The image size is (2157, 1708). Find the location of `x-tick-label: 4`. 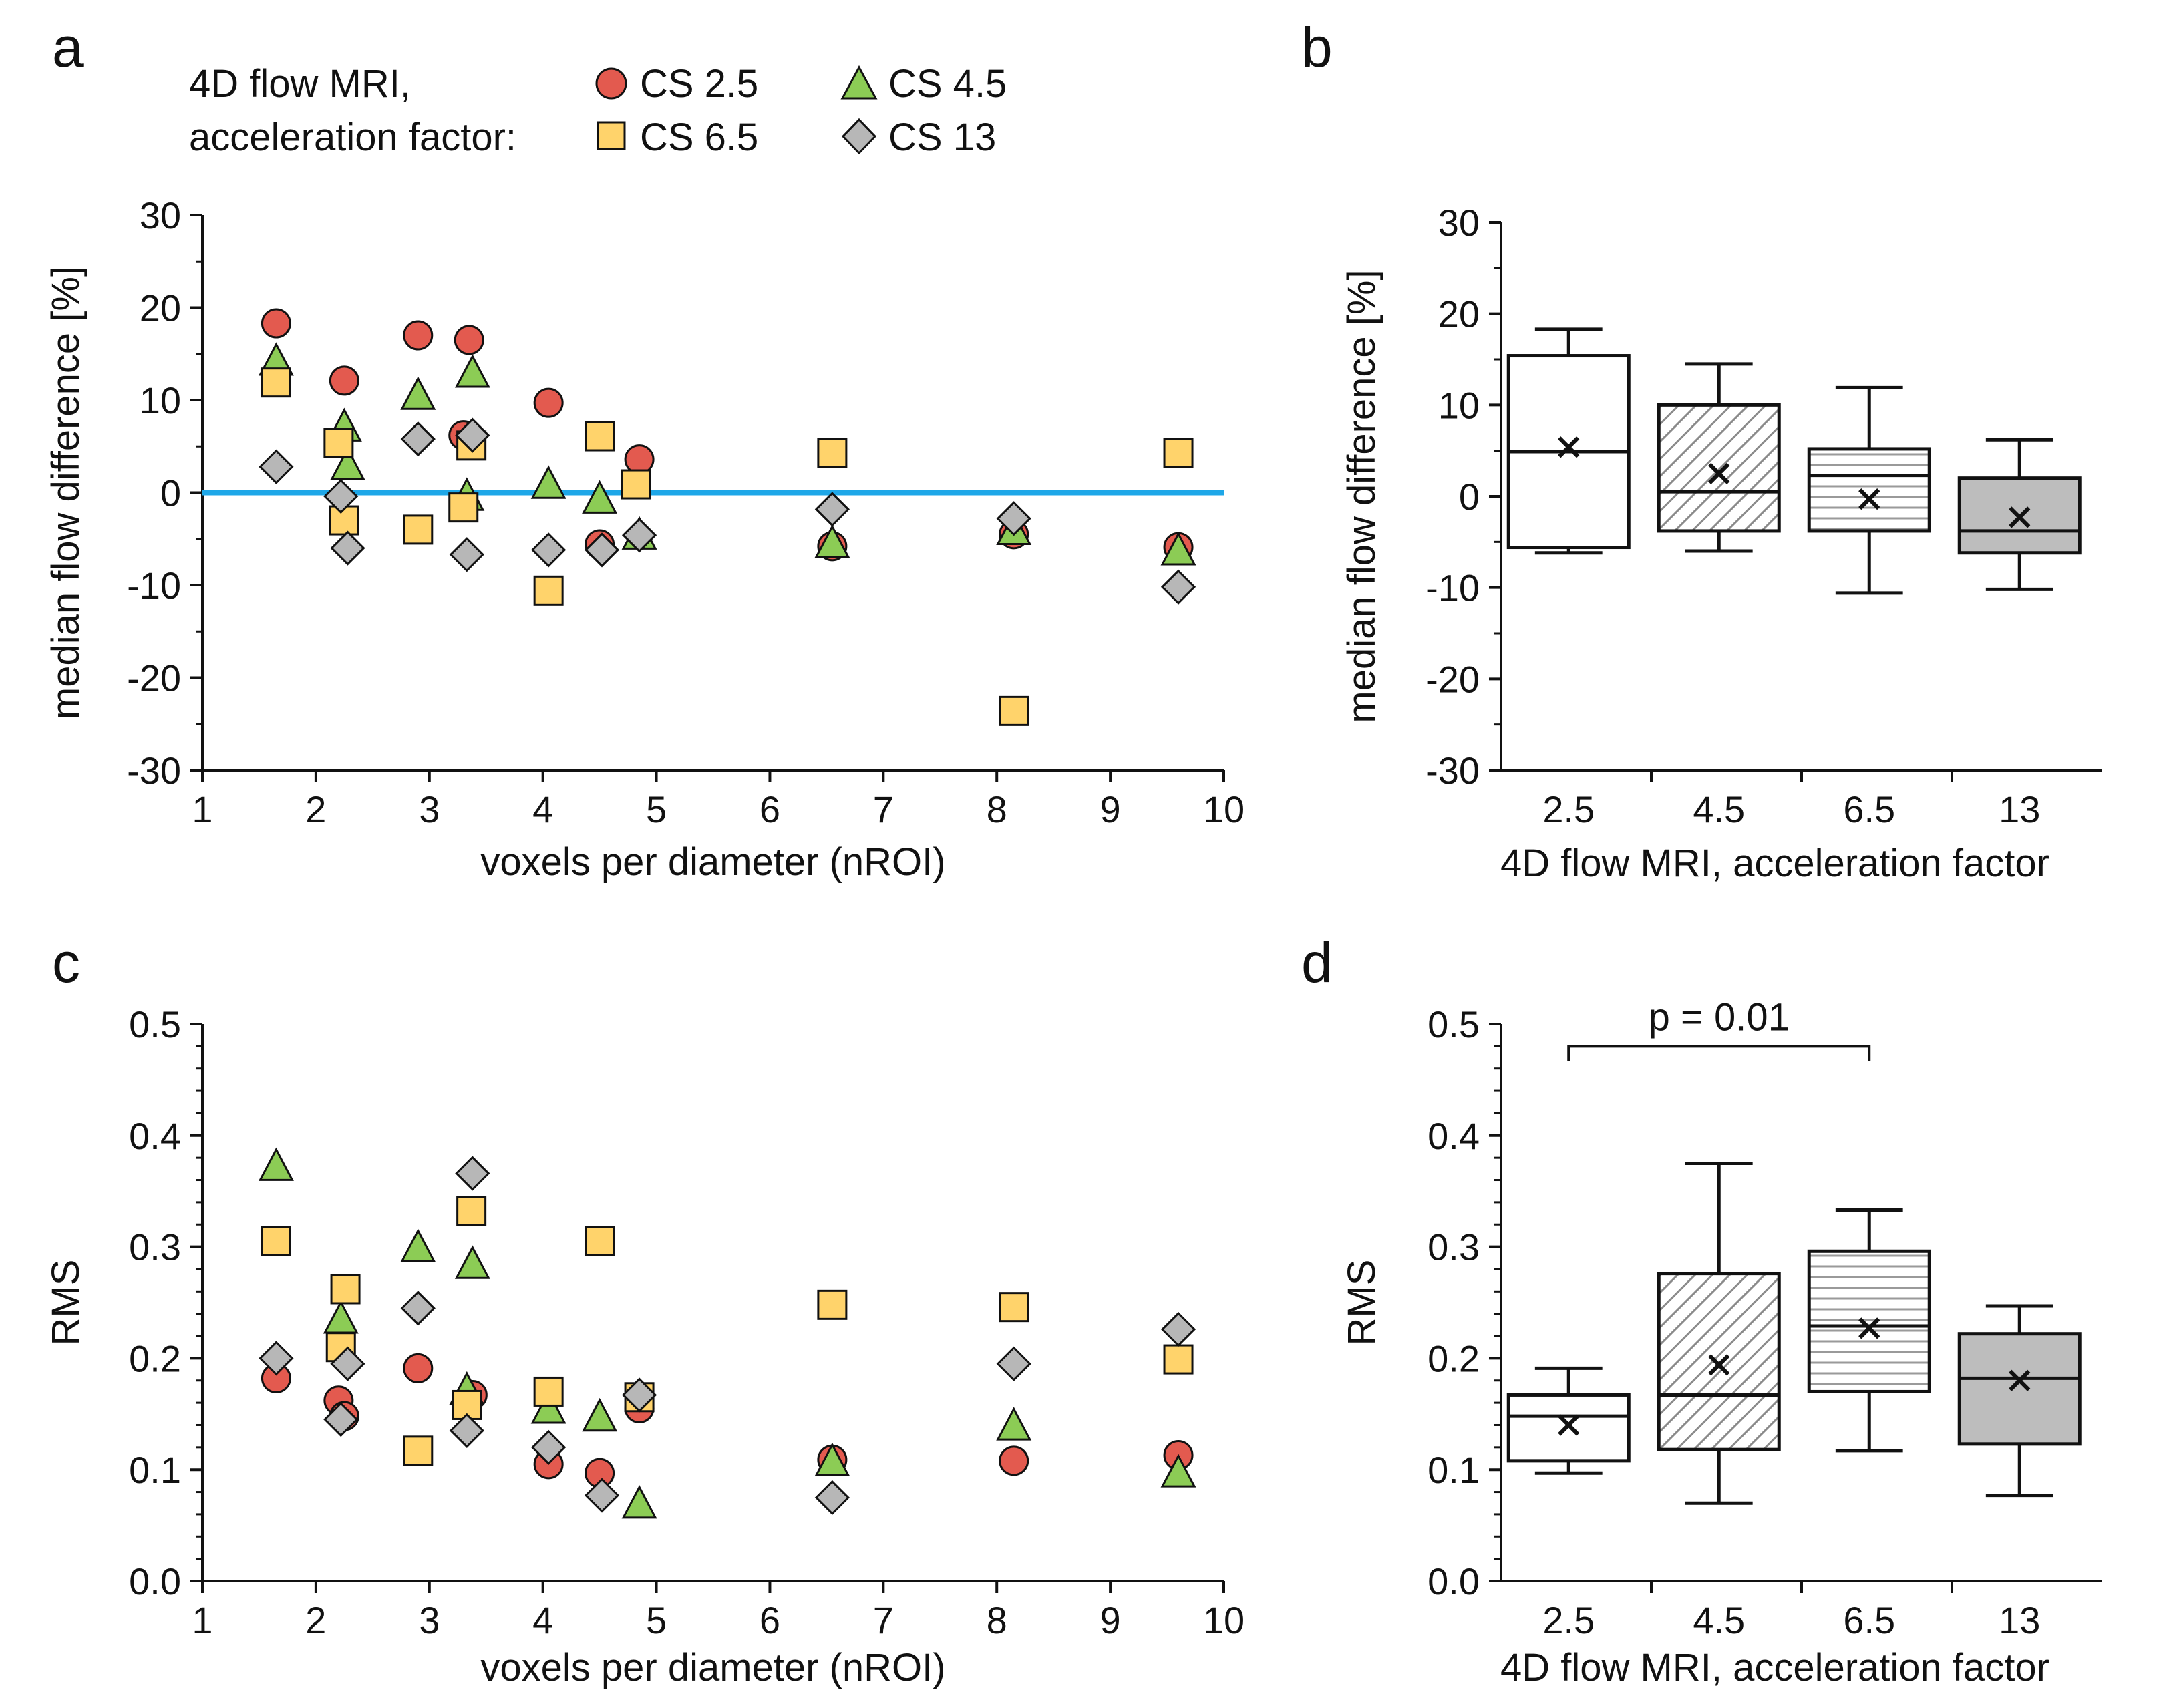

x-tick-label: 4 is located at coordinates (542, 1620).